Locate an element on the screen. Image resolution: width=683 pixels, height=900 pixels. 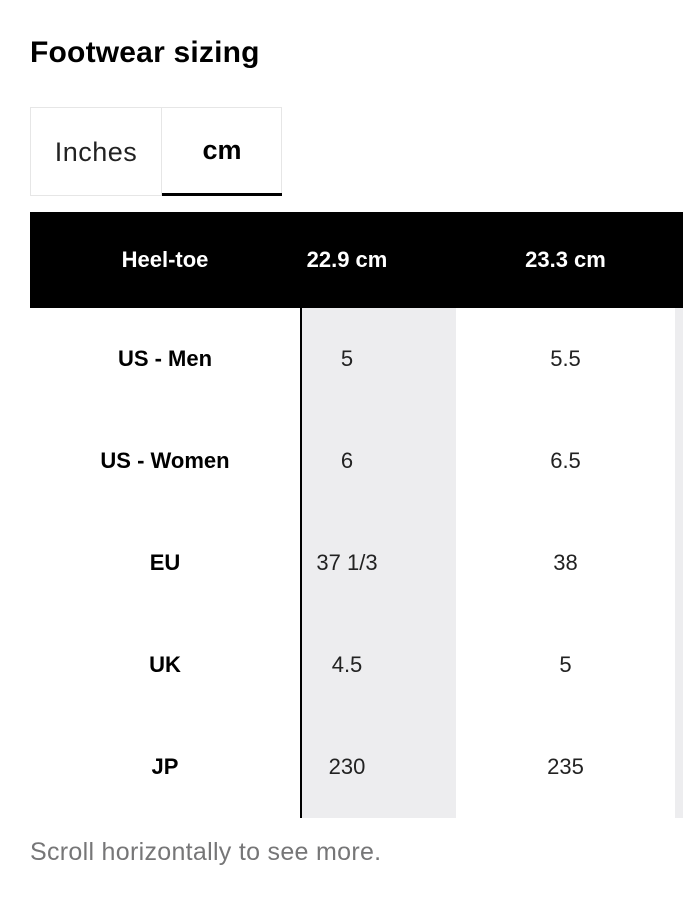
size-value: 4.5 is located at coordinates (347, 664).